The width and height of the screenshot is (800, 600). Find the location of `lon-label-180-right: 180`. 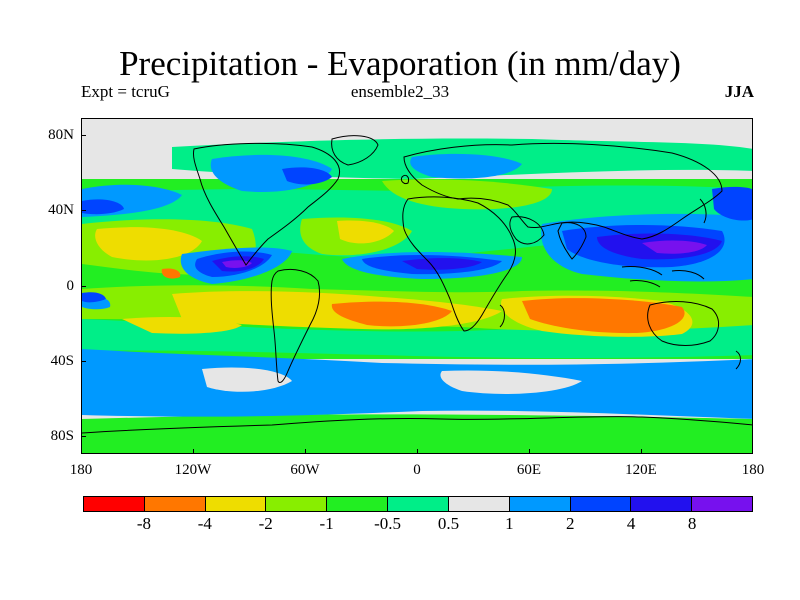

lon-label-180-right: 180 is located at coordinates (753, 470).